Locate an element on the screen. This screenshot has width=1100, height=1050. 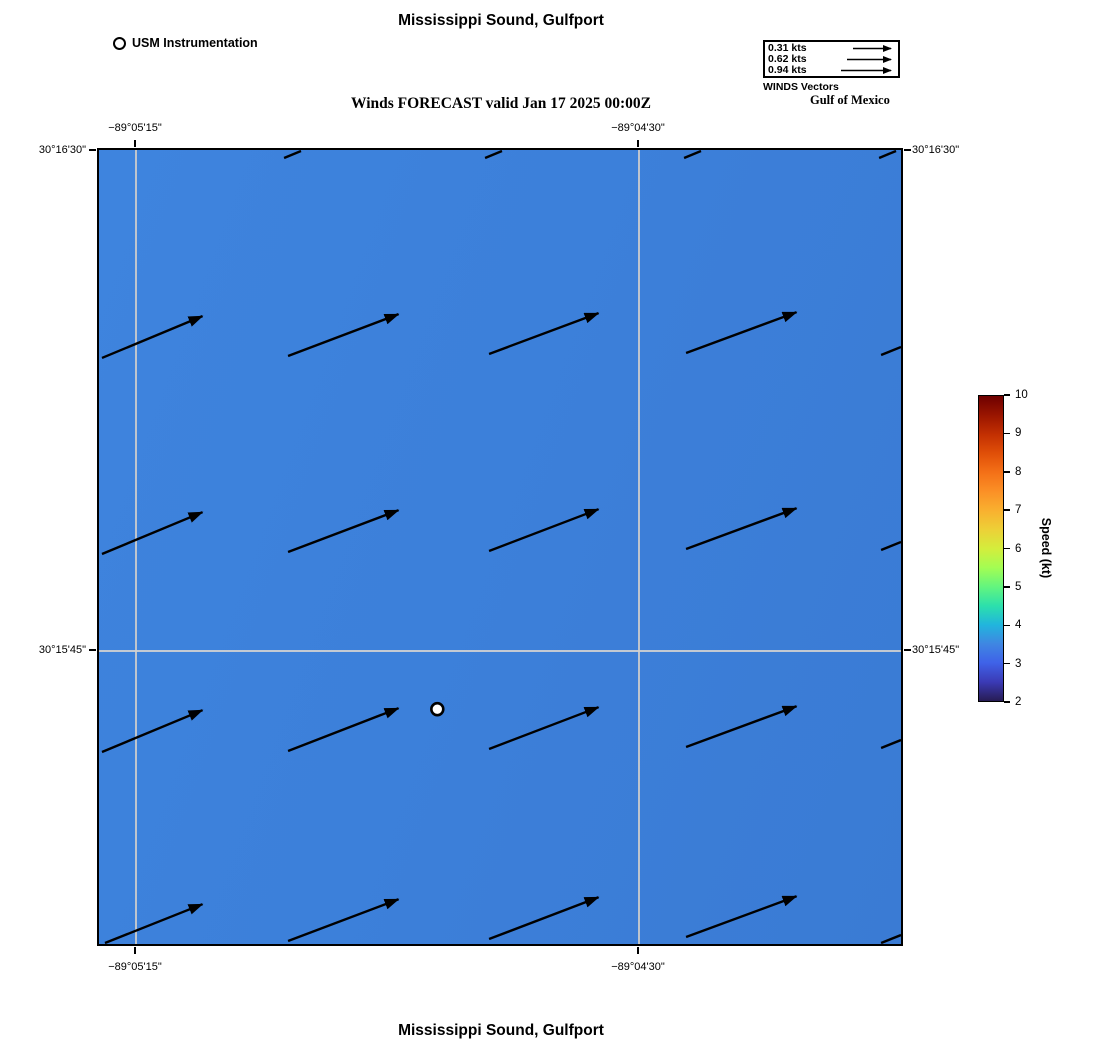
station-legend-label: USM Instrumentation is located at coordinates (195, 43).